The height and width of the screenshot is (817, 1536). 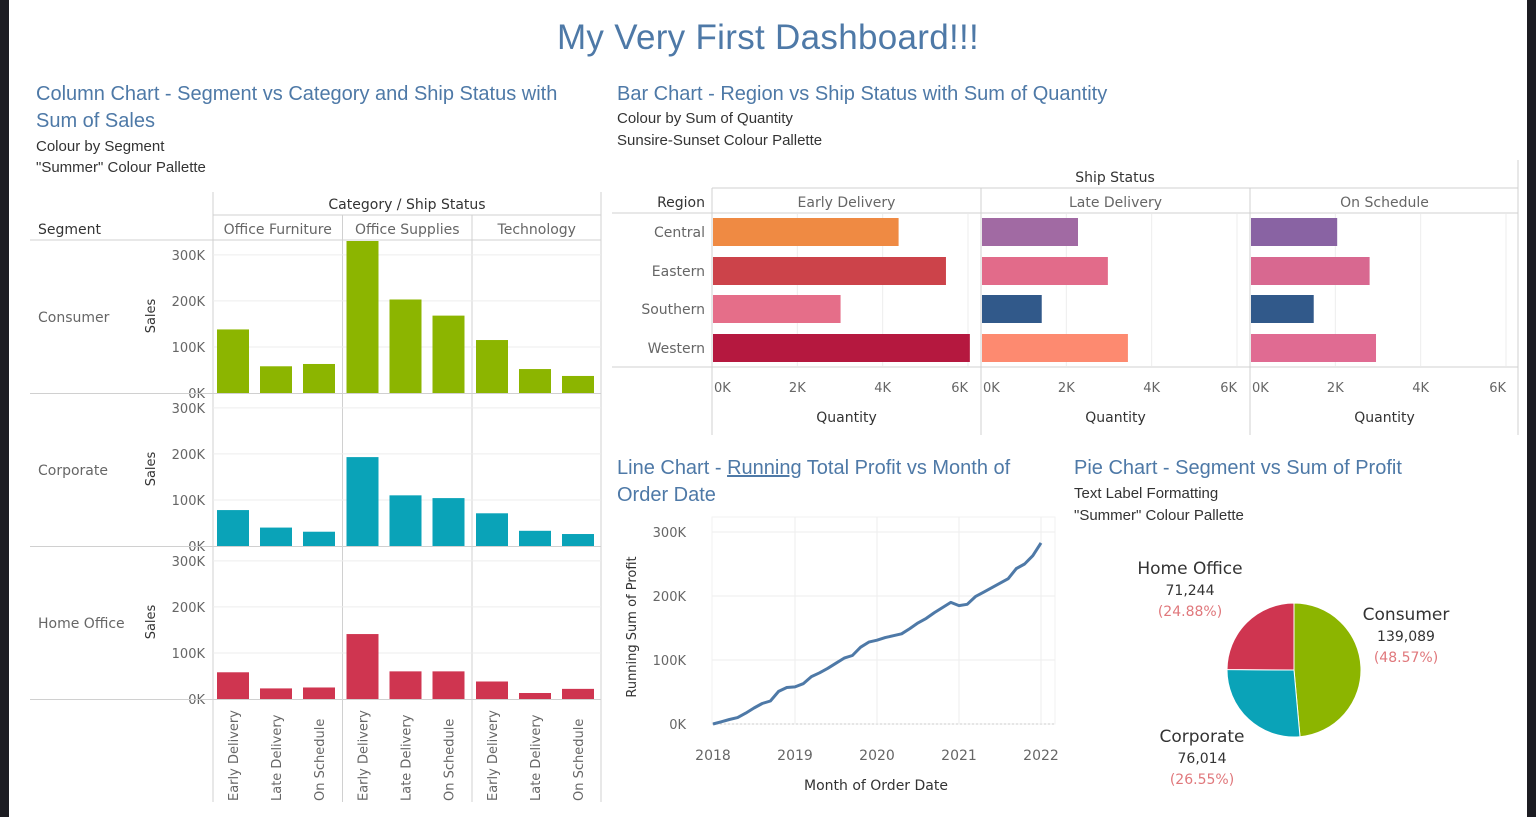 What do you see at coordinates (720, 140) in the screenshot?
I see `bar-chart-subtitle-2: Sunsire-Sunset Colour Pallette` at bounding box center [720, 140].